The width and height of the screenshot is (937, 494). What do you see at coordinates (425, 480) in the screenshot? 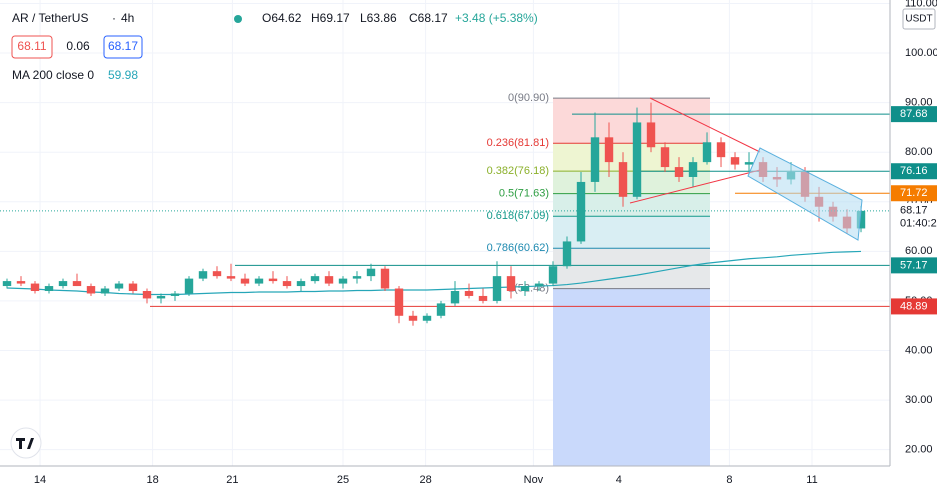
I see `x-tick-label: 28` at bounding box center [425, 480].